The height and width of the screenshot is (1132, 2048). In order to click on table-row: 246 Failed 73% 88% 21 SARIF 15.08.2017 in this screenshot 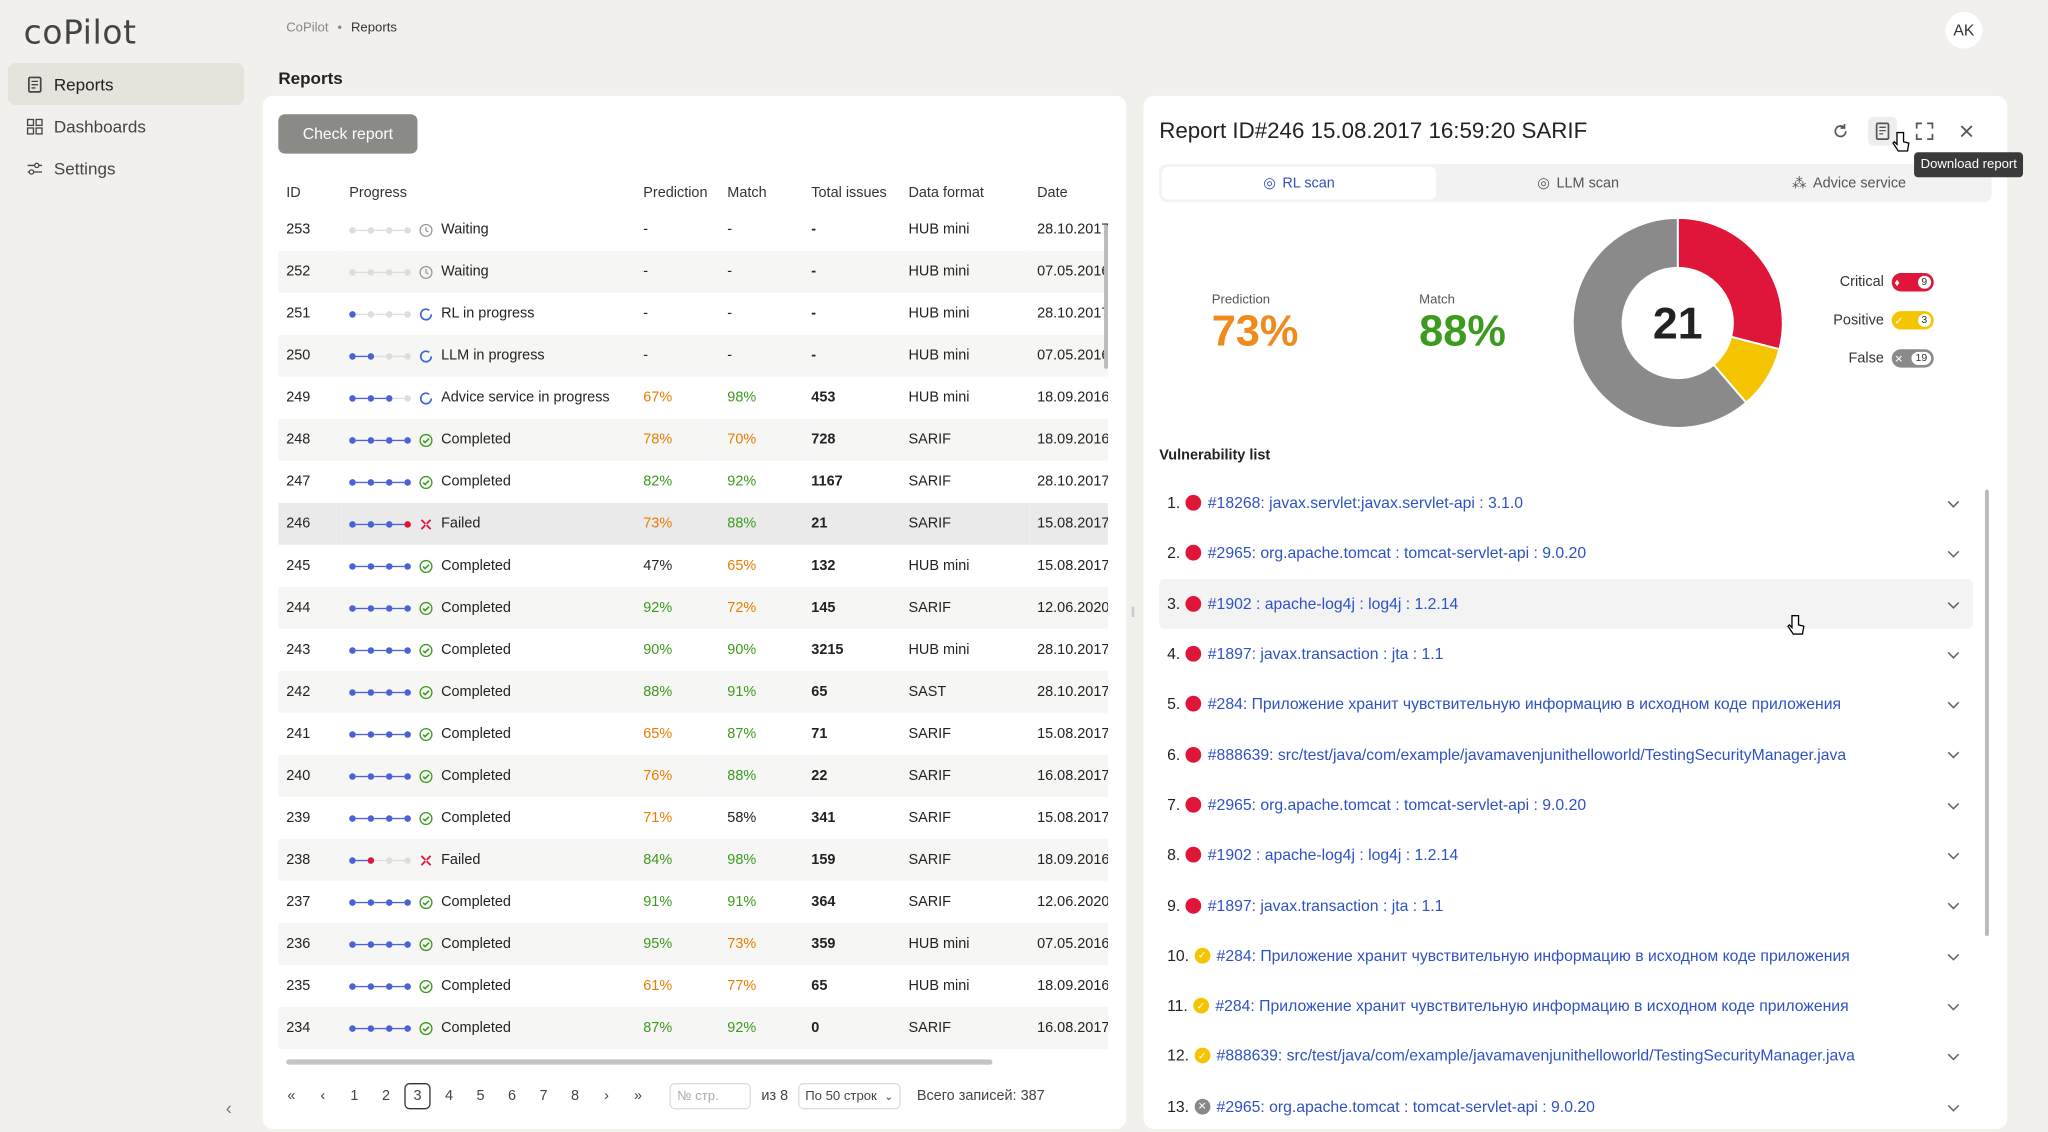, I will do `click(693, 523)`.